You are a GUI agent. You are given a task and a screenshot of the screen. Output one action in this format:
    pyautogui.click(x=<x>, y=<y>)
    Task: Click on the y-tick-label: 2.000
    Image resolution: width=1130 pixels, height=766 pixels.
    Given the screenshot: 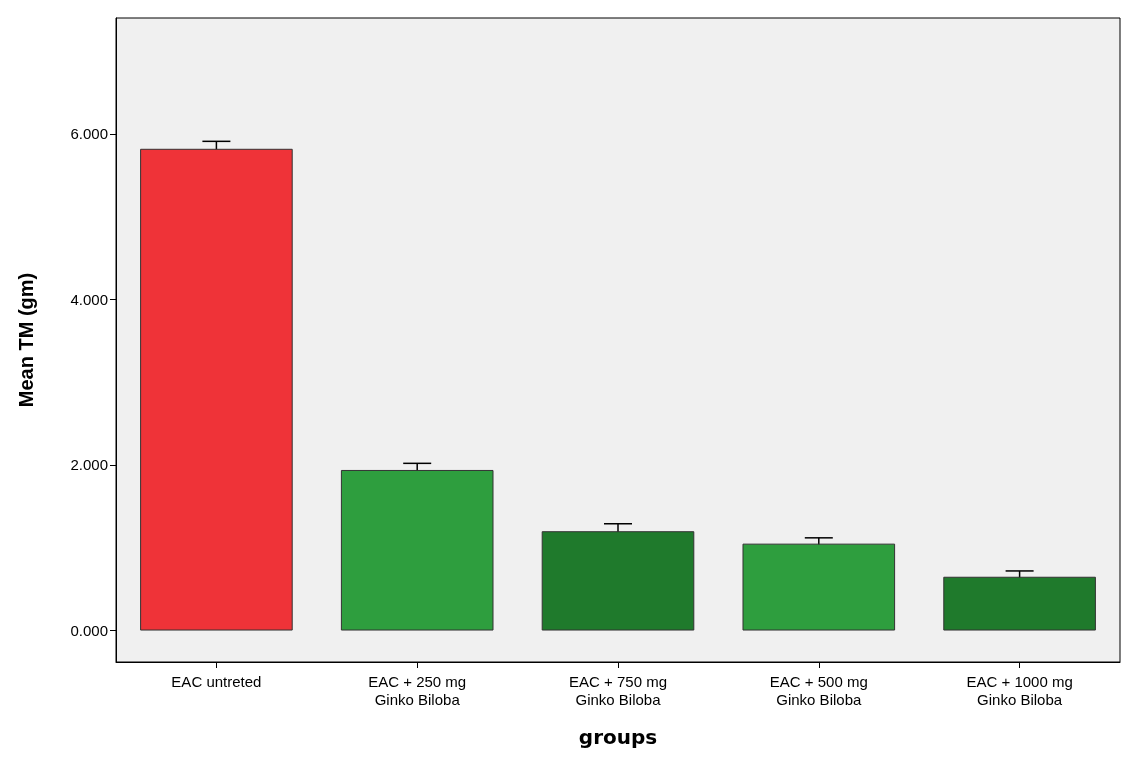 What is the action you would take?
    pyautogui.click(x=89, y=465)
    